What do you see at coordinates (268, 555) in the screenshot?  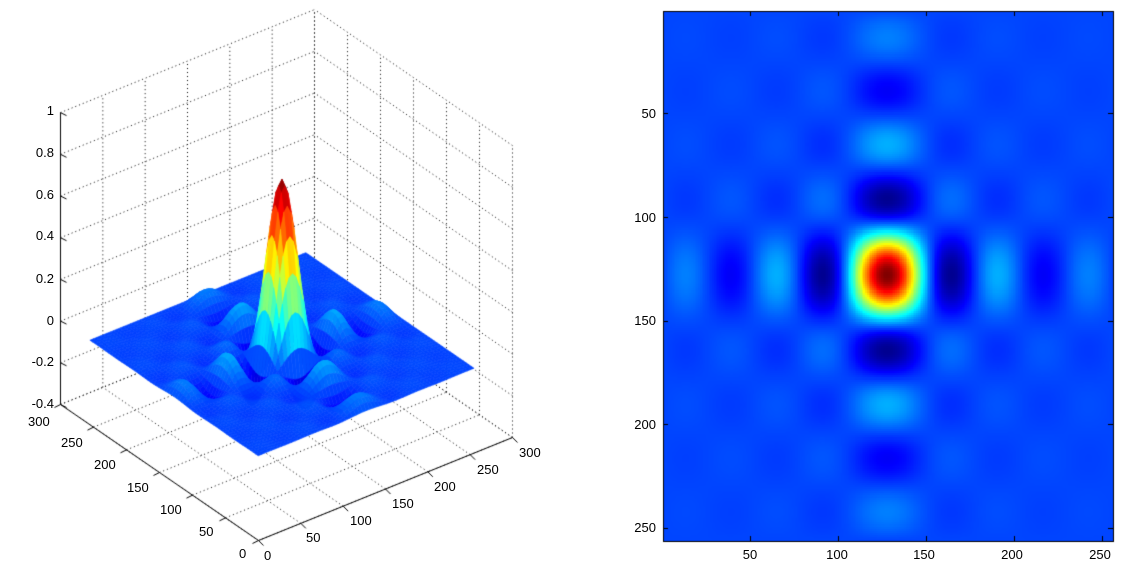 I see `x-tick-label: 0` at bounding box center [268, 555].